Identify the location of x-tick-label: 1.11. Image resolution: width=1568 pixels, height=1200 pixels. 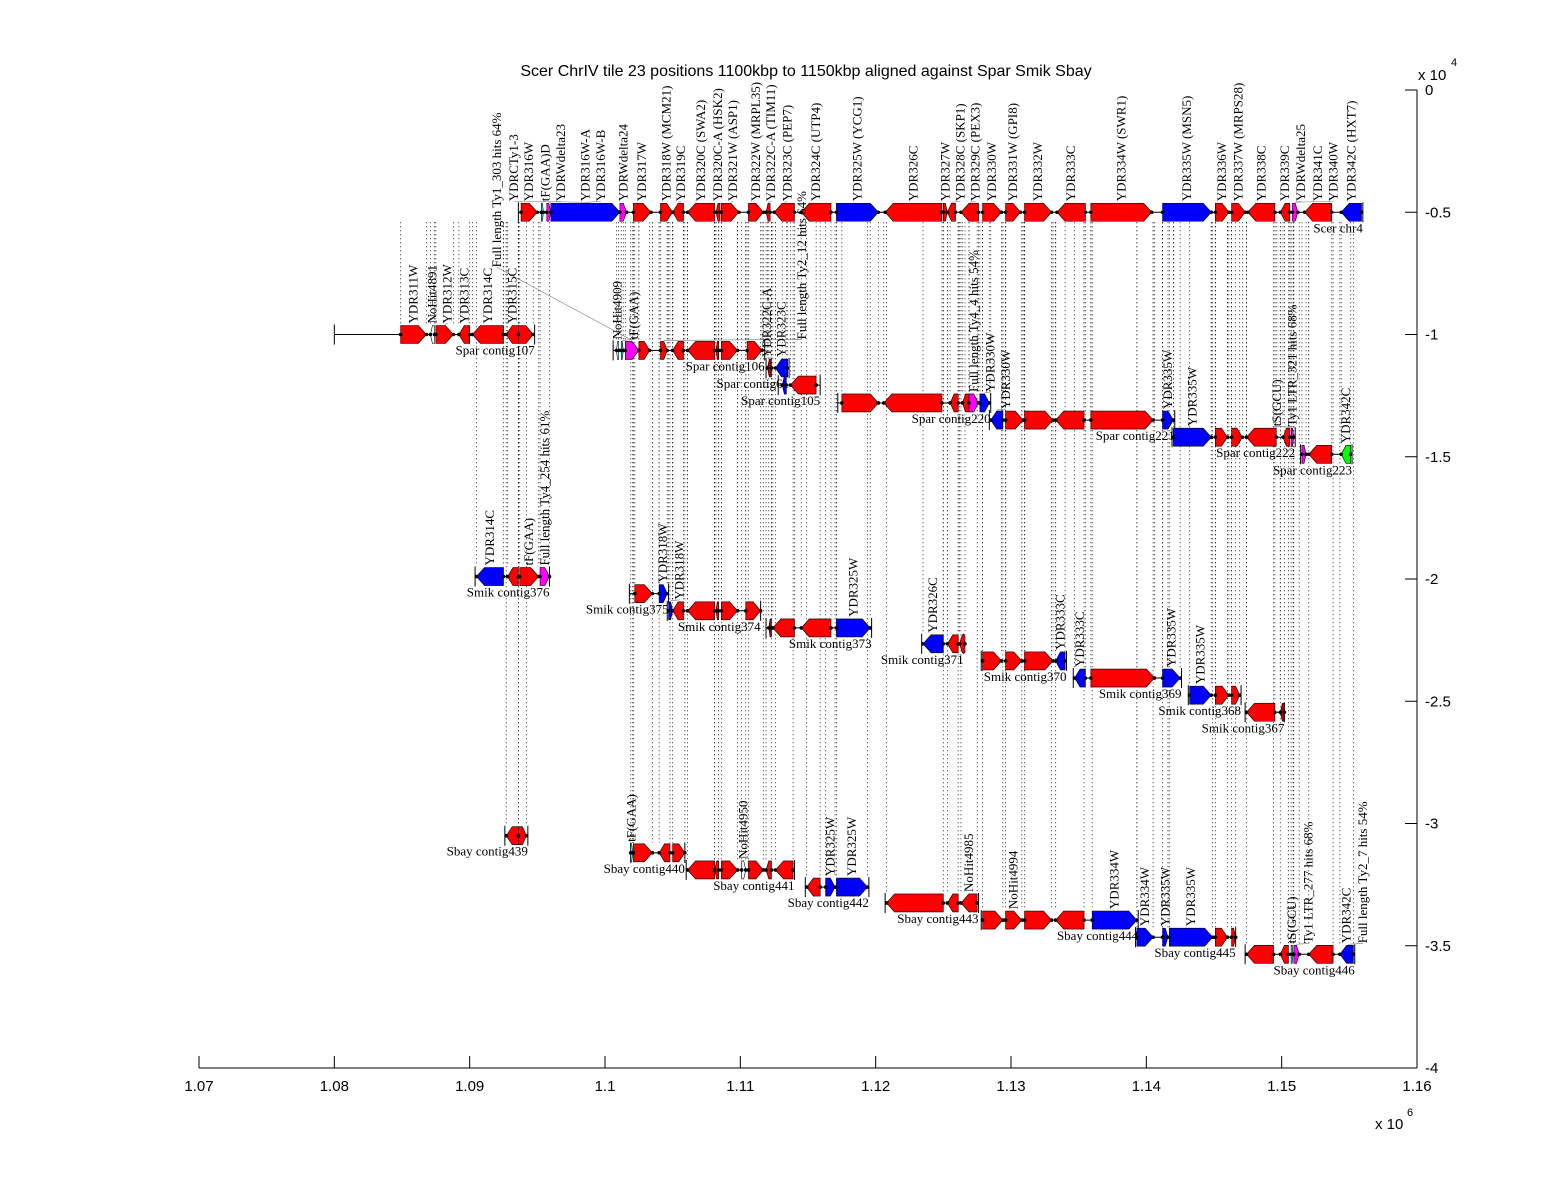
(740, 1086).